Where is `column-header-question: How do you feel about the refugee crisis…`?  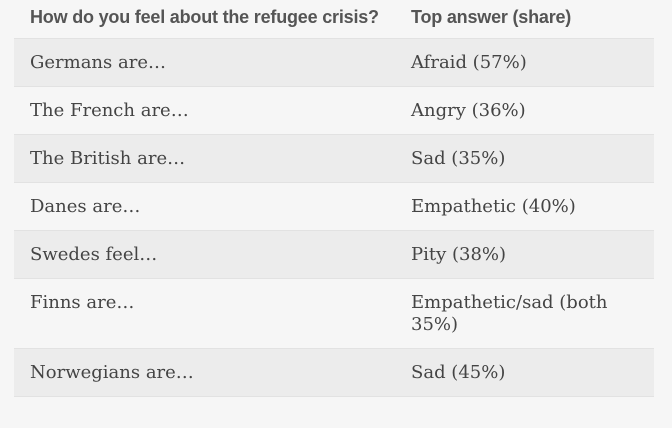 column-header-question: How do you feel about the refugee crisis… is located at coordinates (204, 17).